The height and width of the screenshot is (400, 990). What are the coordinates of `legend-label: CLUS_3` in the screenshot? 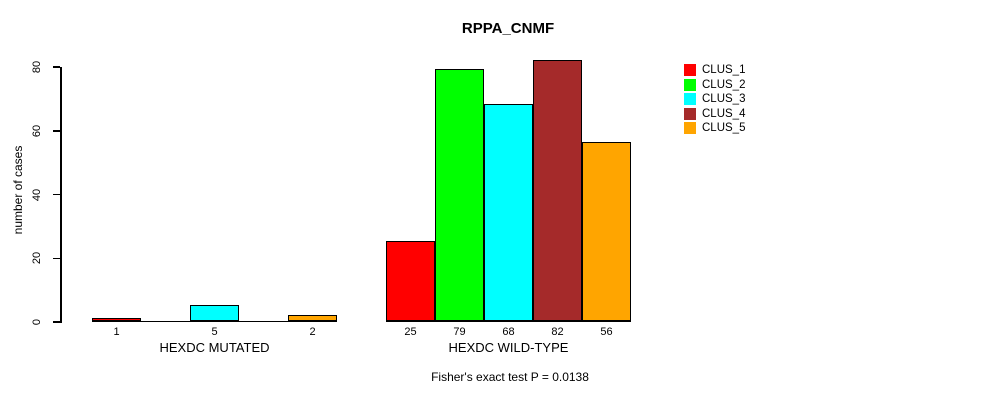 It's located at (724, 99).